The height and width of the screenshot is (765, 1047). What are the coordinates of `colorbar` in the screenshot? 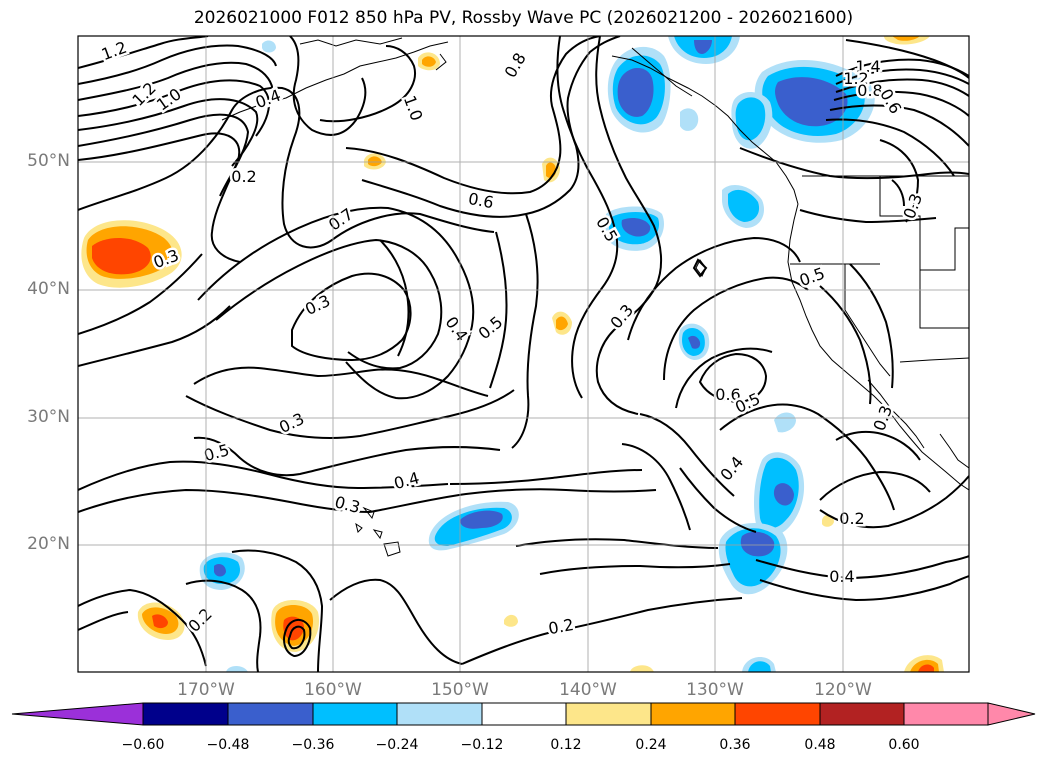 It's located at (523, 714).